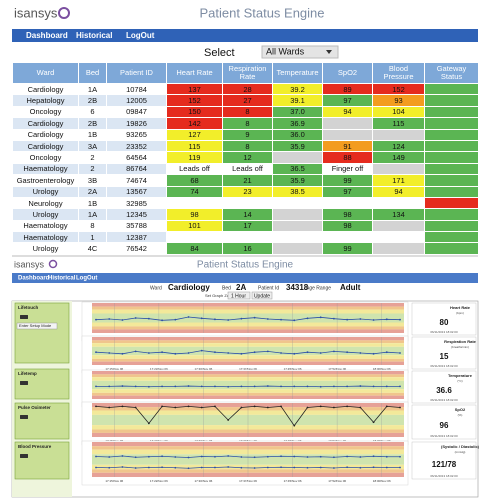 The width and height of the screenshot is (486, 500). I want to click on patient-cell: 19826, so click(136, 123).